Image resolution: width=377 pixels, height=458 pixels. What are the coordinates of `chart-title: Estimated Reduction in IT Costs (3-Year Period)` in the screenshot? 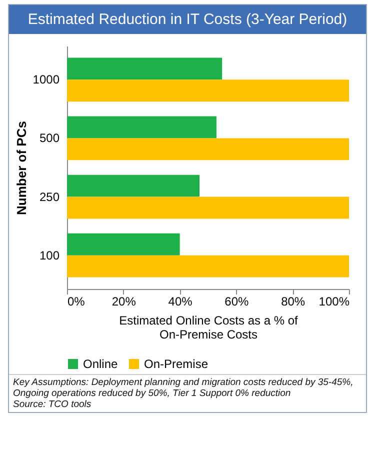 It's located at (187, 19).